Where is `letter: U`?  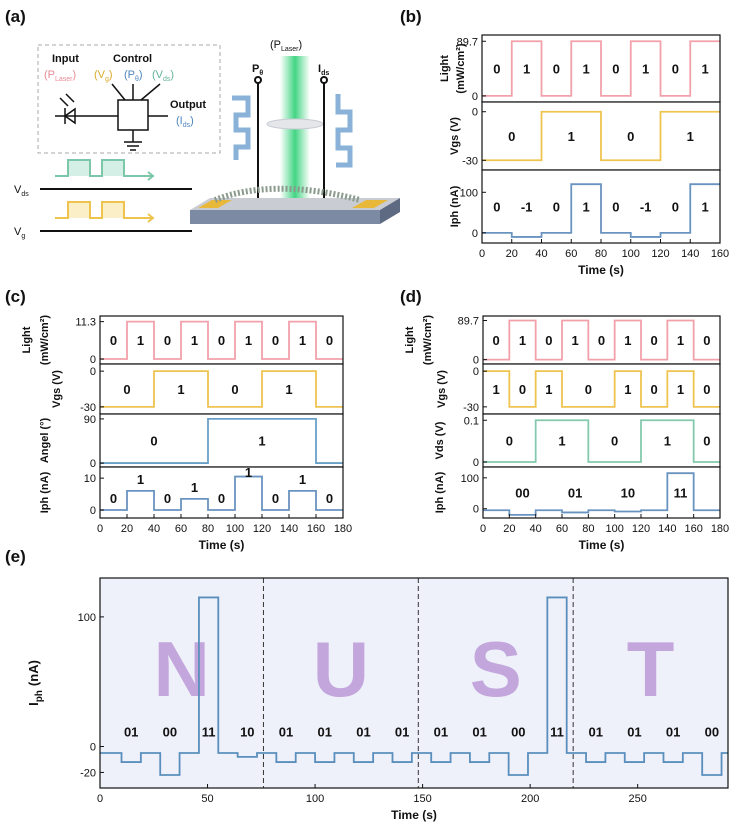 letter: U is located at coordinates (341, 669).